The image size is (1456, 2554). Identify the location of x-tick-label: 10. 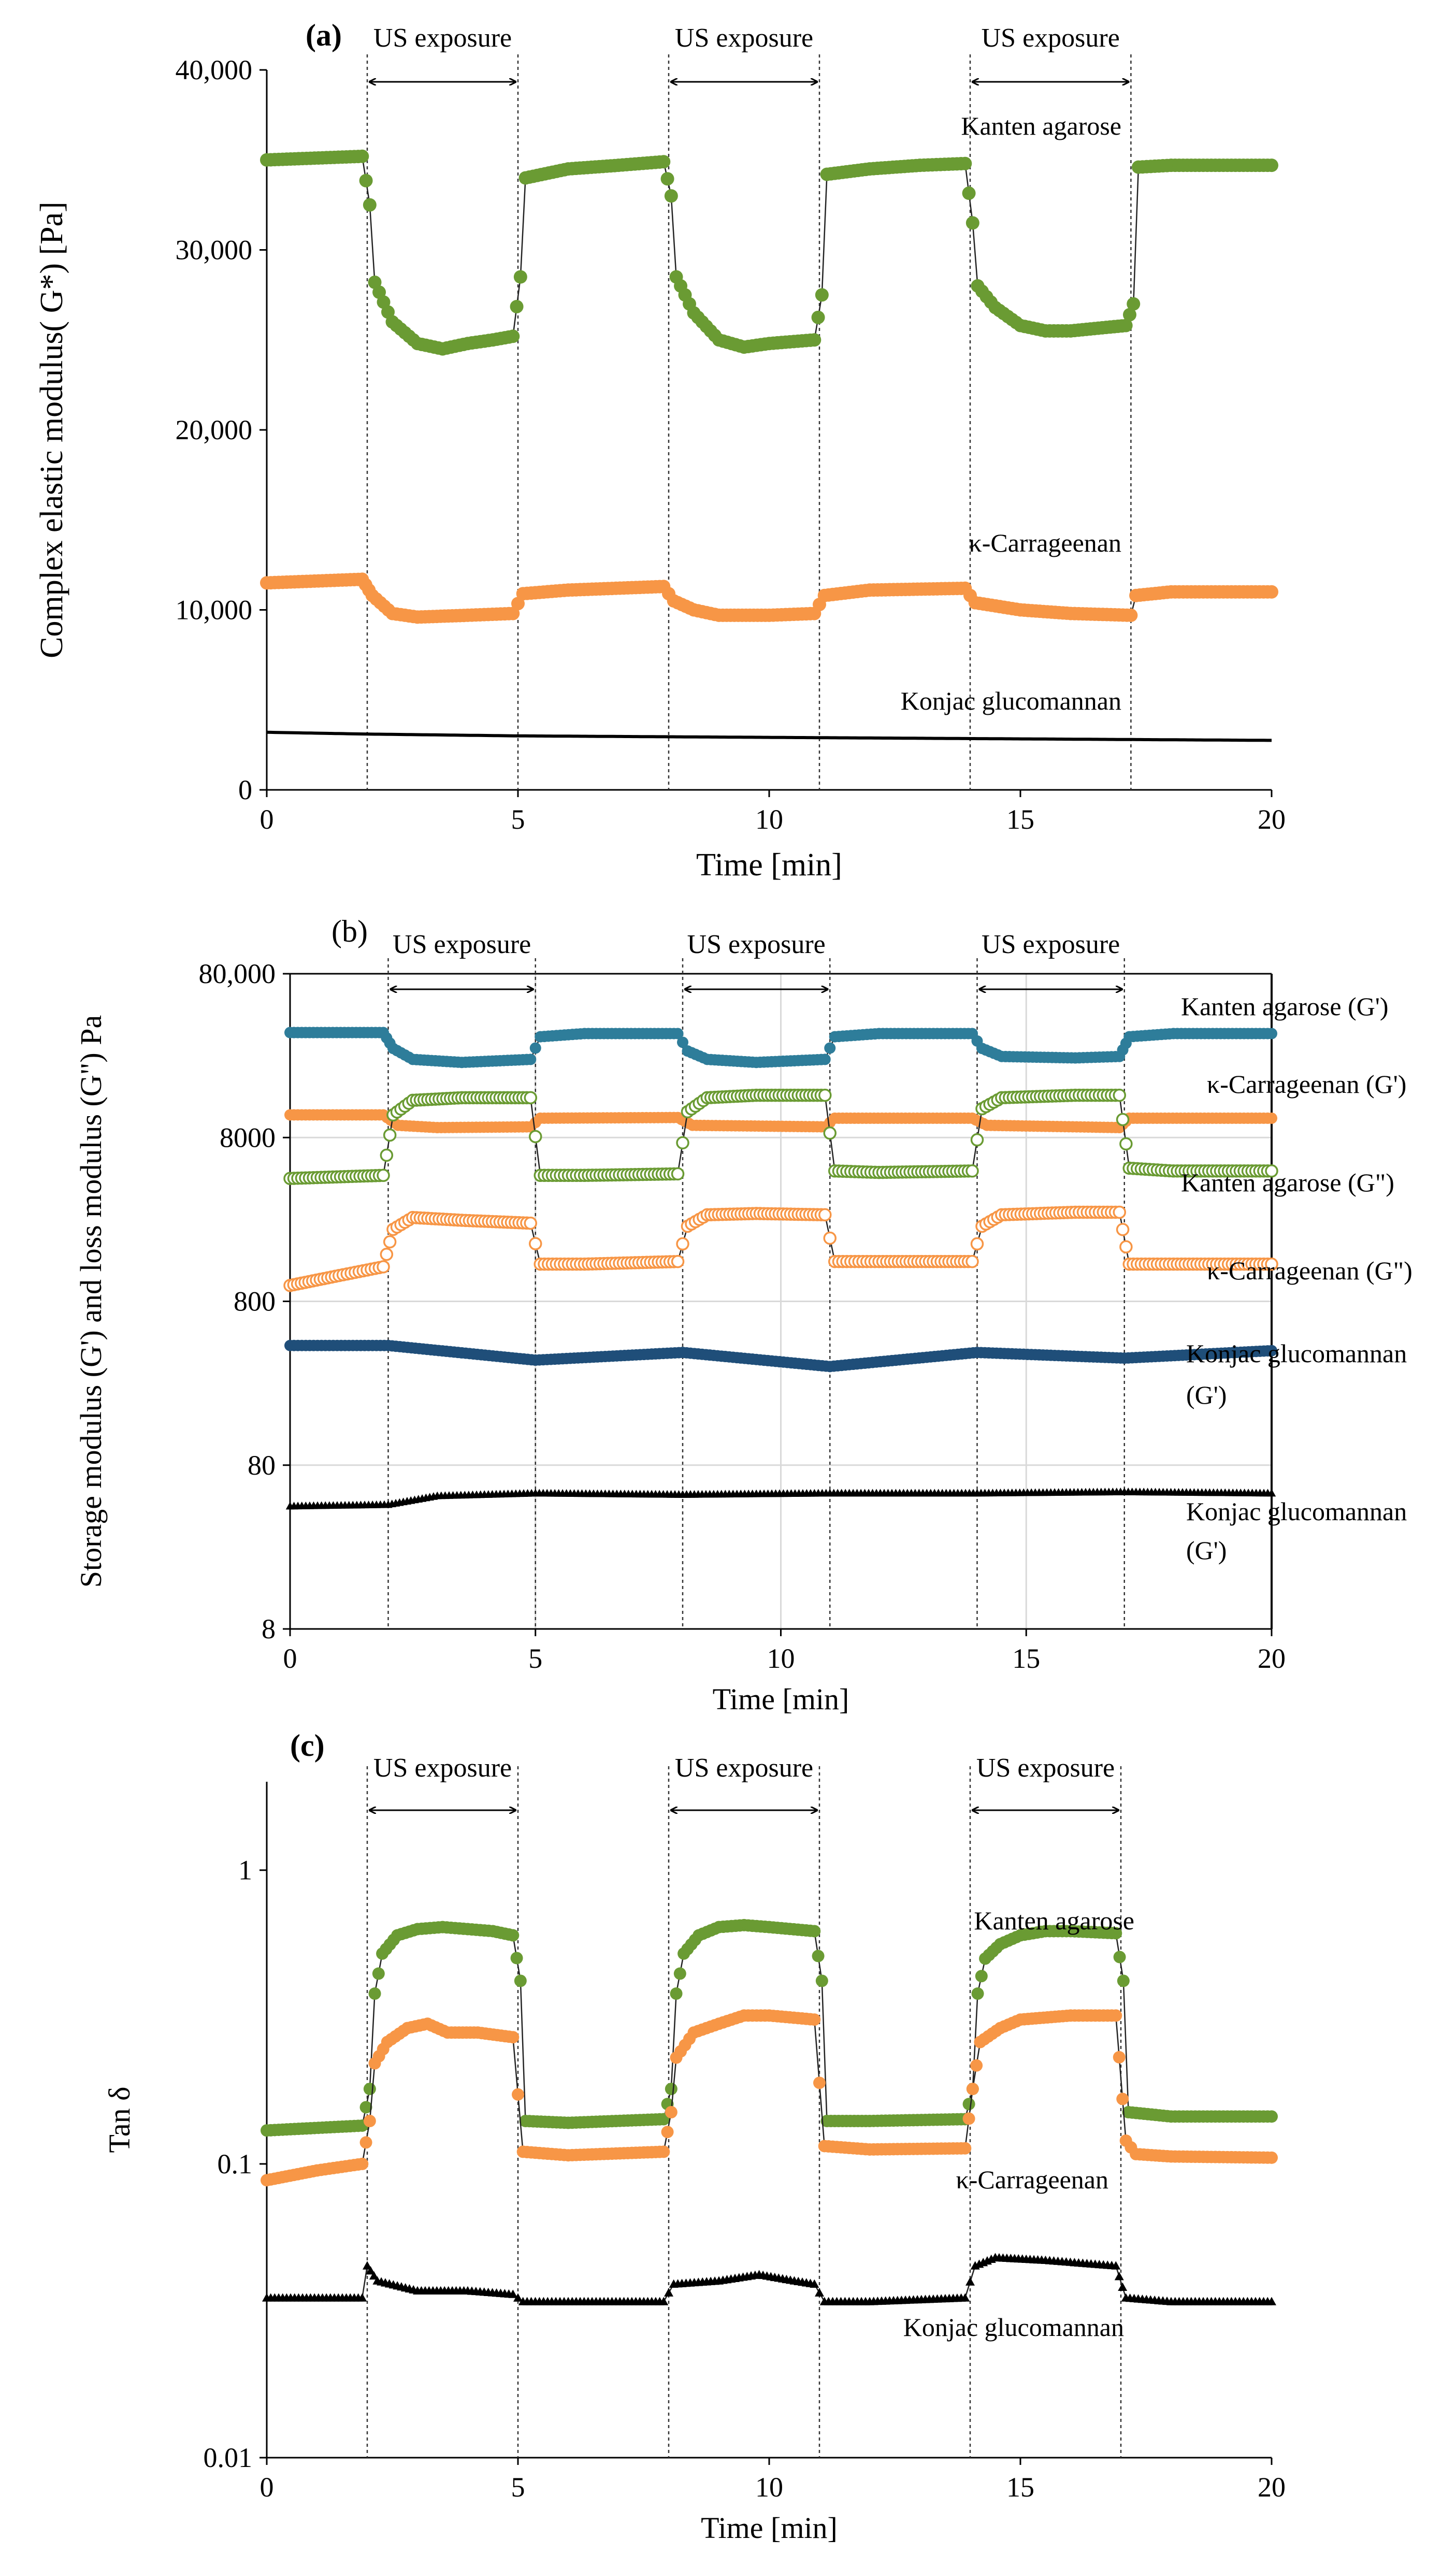
(769, 2487).